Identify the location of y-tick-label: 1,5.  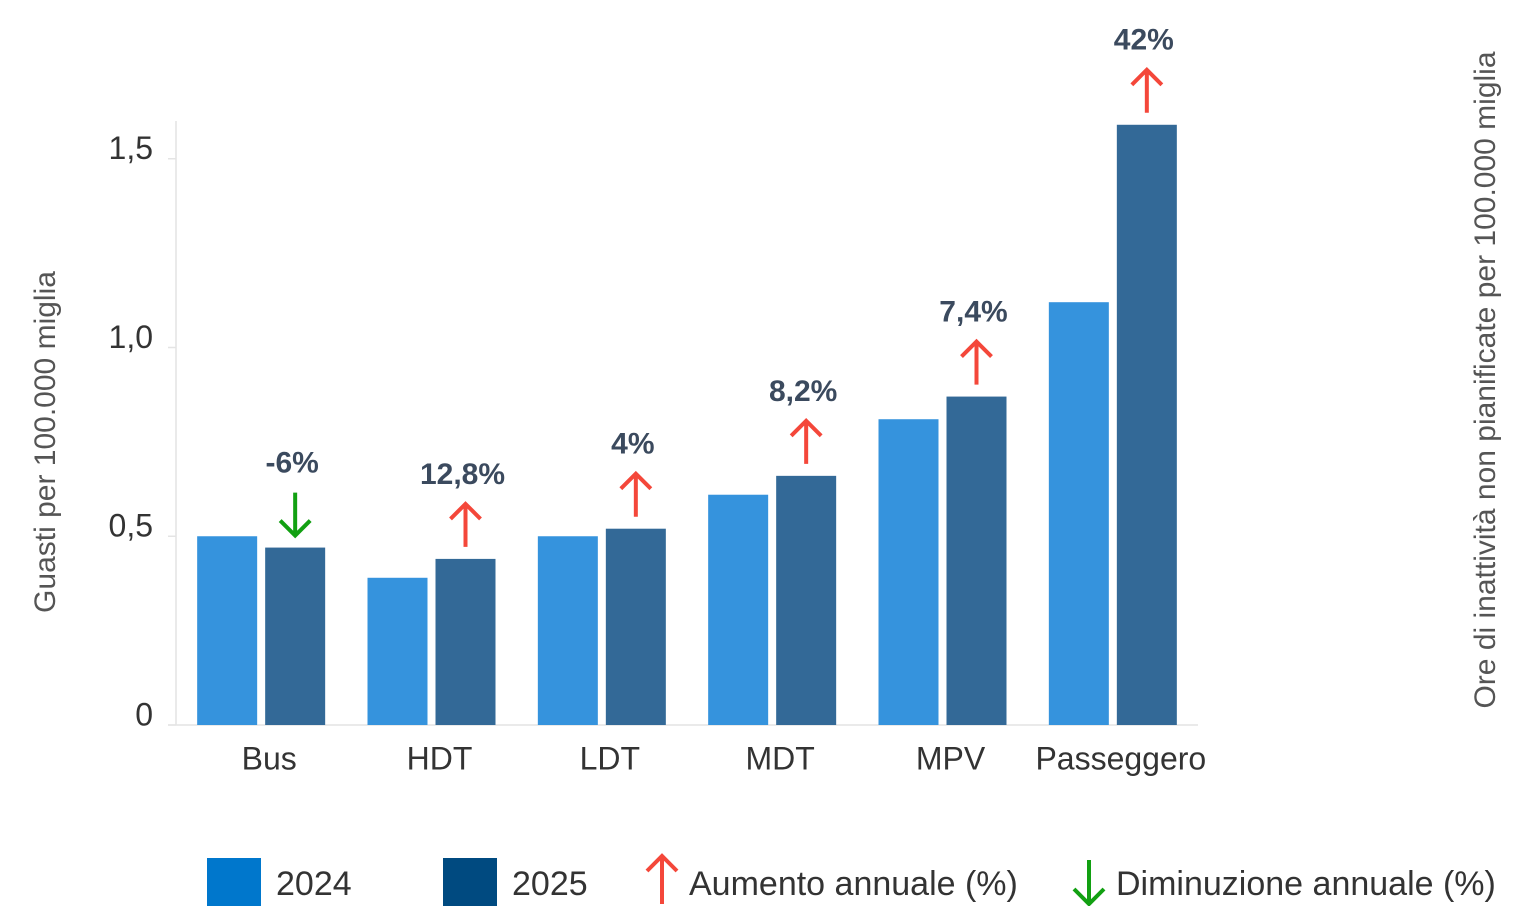
(131, 148).